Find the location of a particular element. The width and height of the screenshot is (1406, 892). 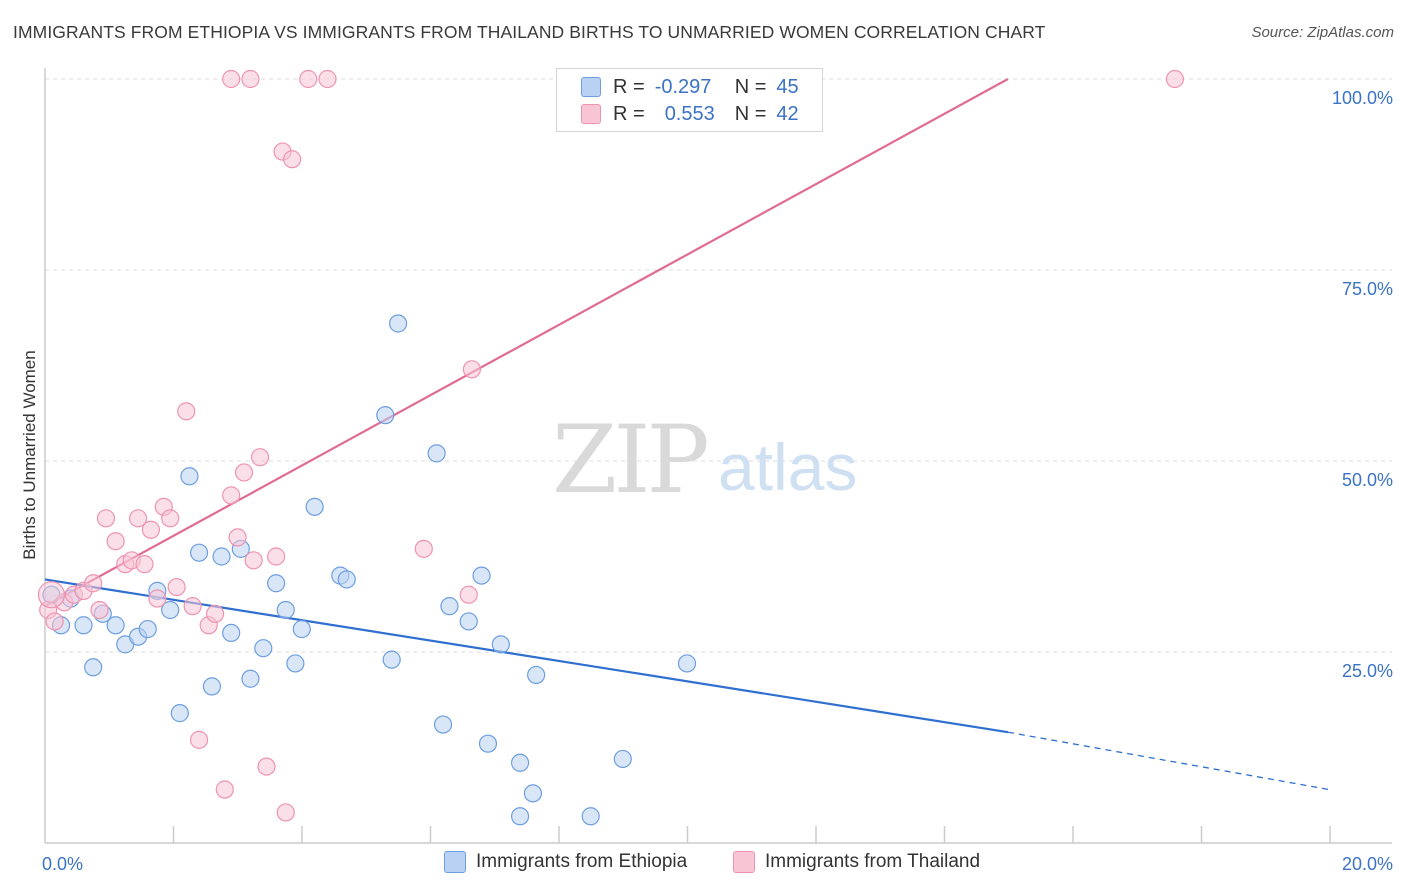

legend-row-ethiopia: R = -0.297 N = 45 is located at coordinates (690, 87).